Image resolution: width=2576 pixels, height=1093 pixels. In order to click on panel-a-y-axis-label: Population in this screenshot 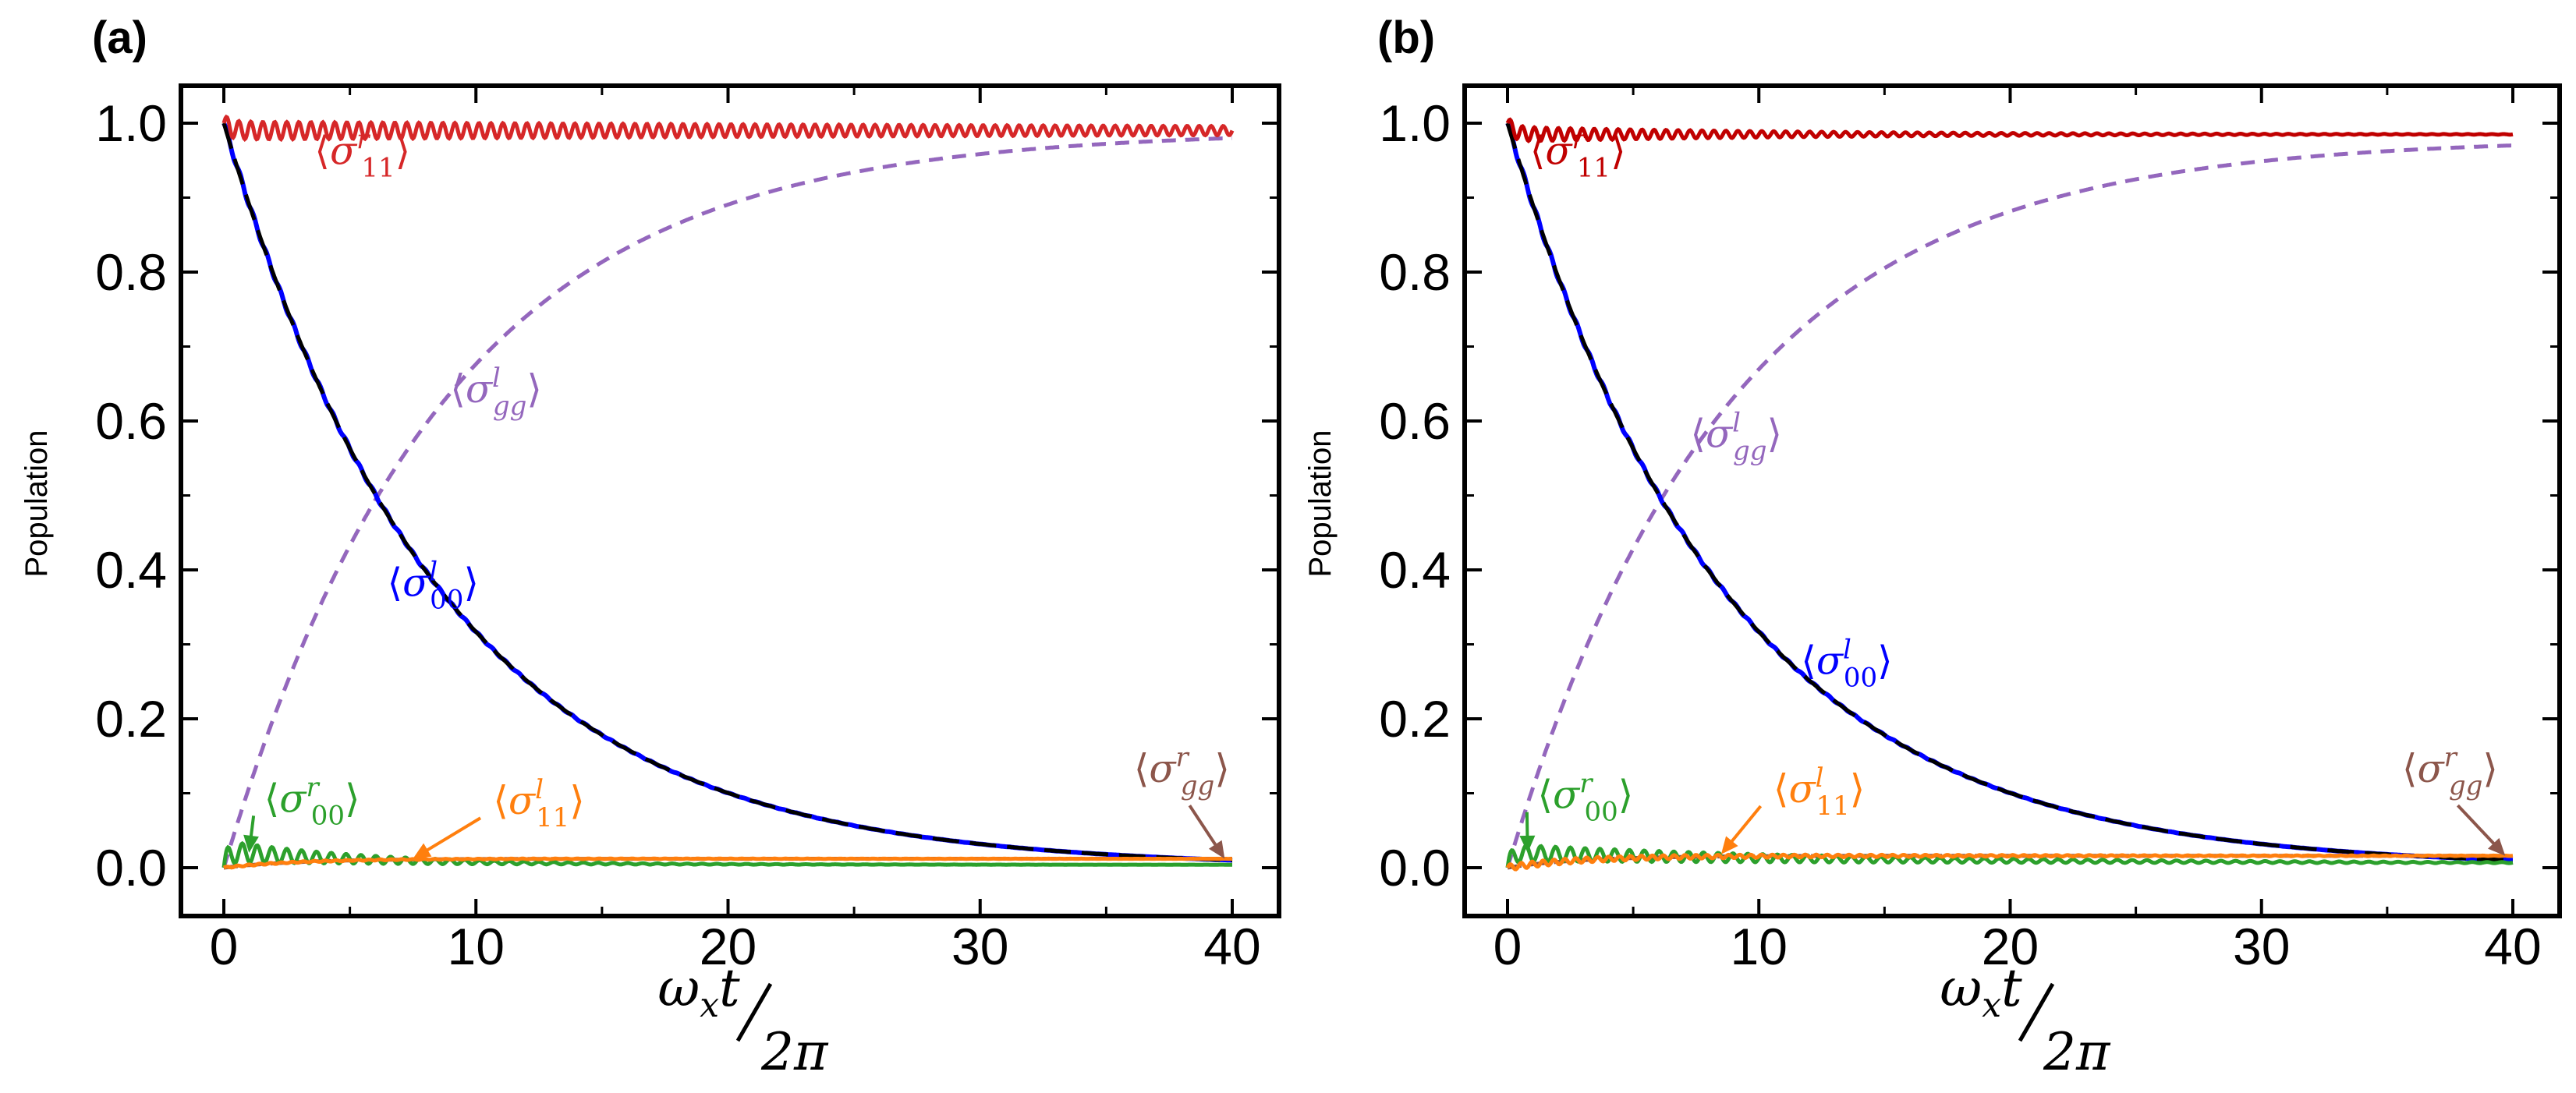, I will do `click(37, 503)`.